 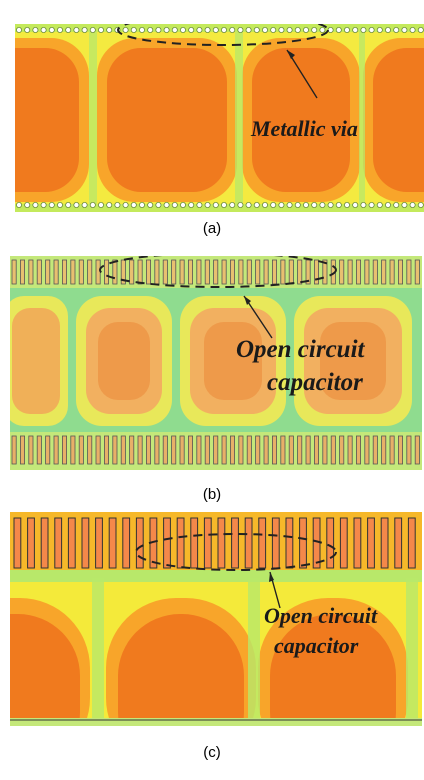 I want to click on highlight-ellipse-c, so click(x=236, y=552).